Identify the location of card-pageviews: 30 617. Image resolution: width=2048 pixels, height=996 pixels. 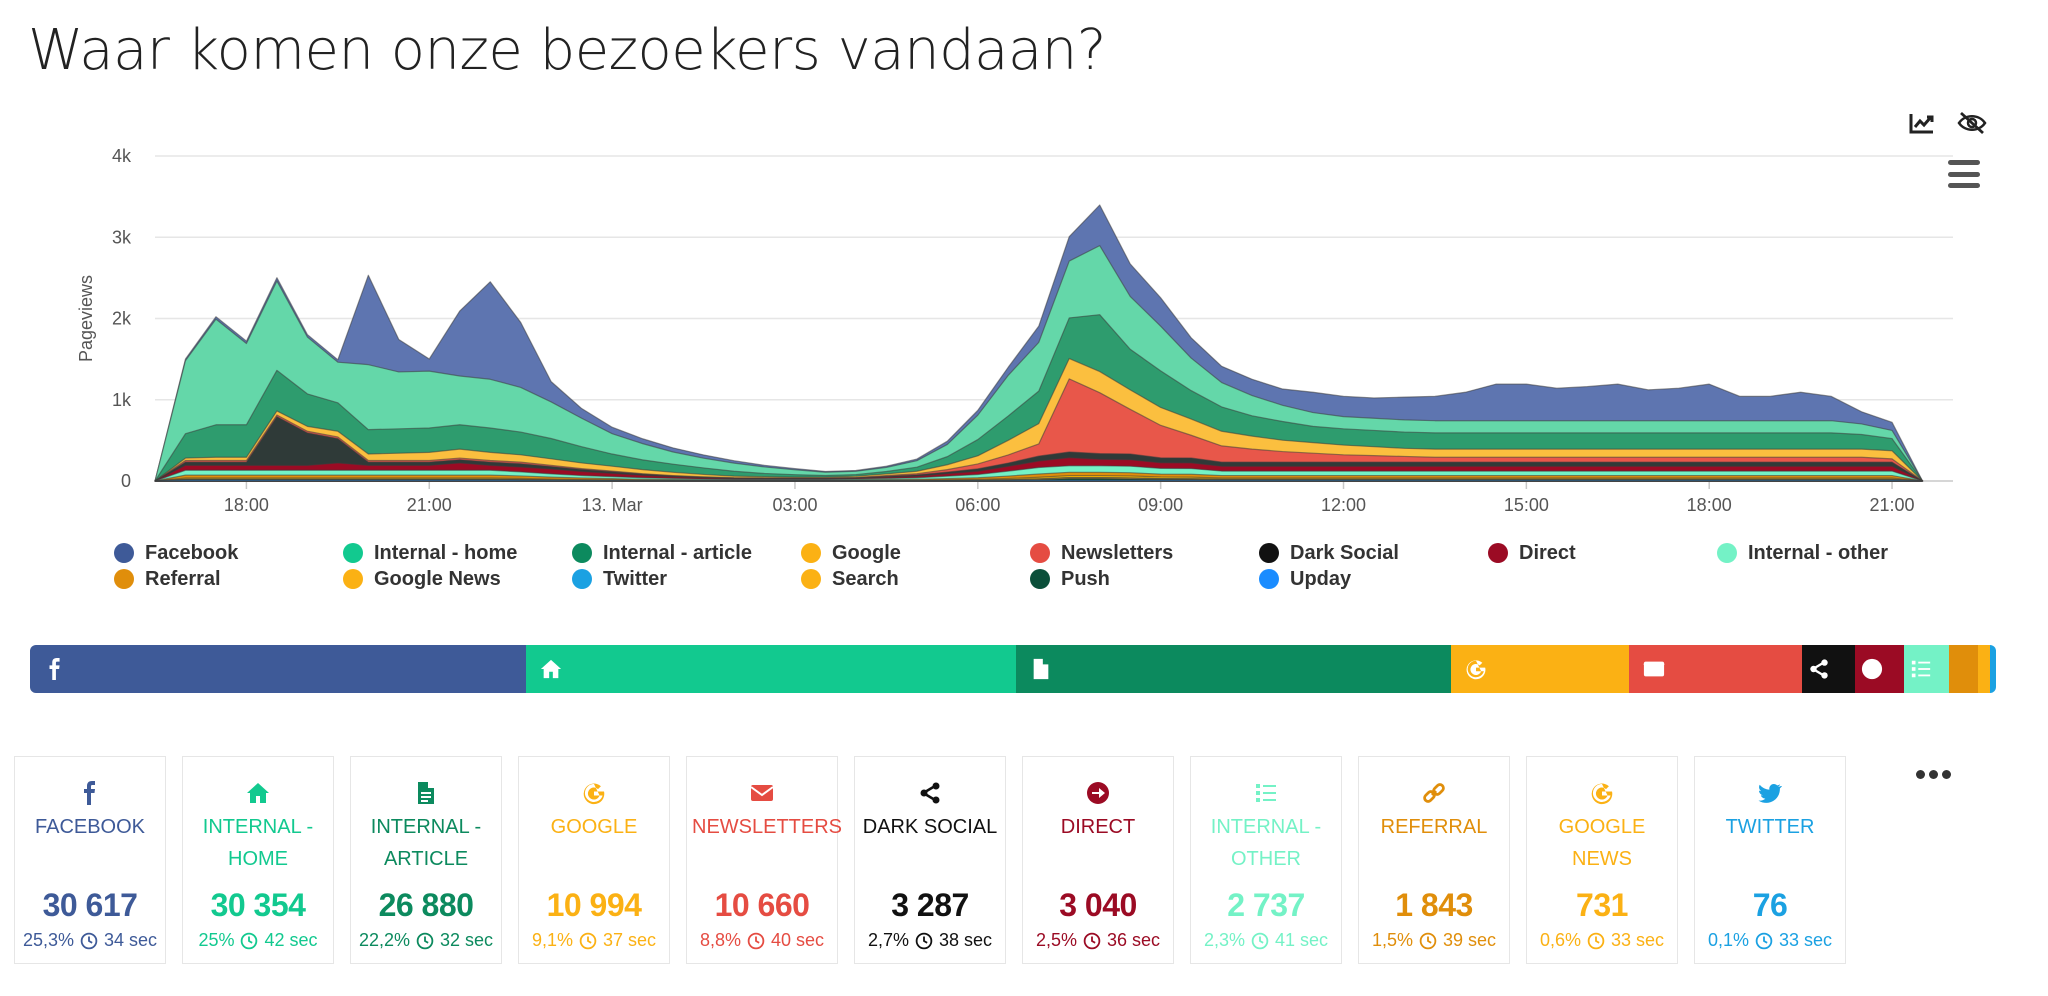
(90, 905).